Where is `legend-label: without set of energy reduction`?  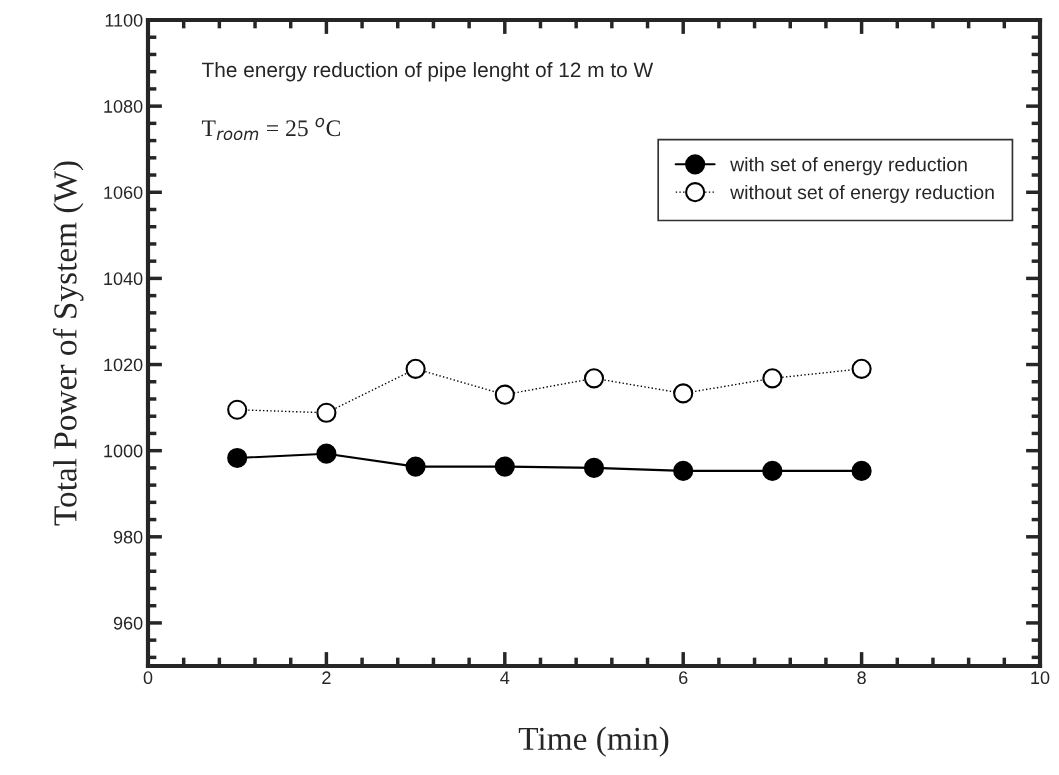 legend-label: without set of energy reduction is located at coordinates (862, 194).